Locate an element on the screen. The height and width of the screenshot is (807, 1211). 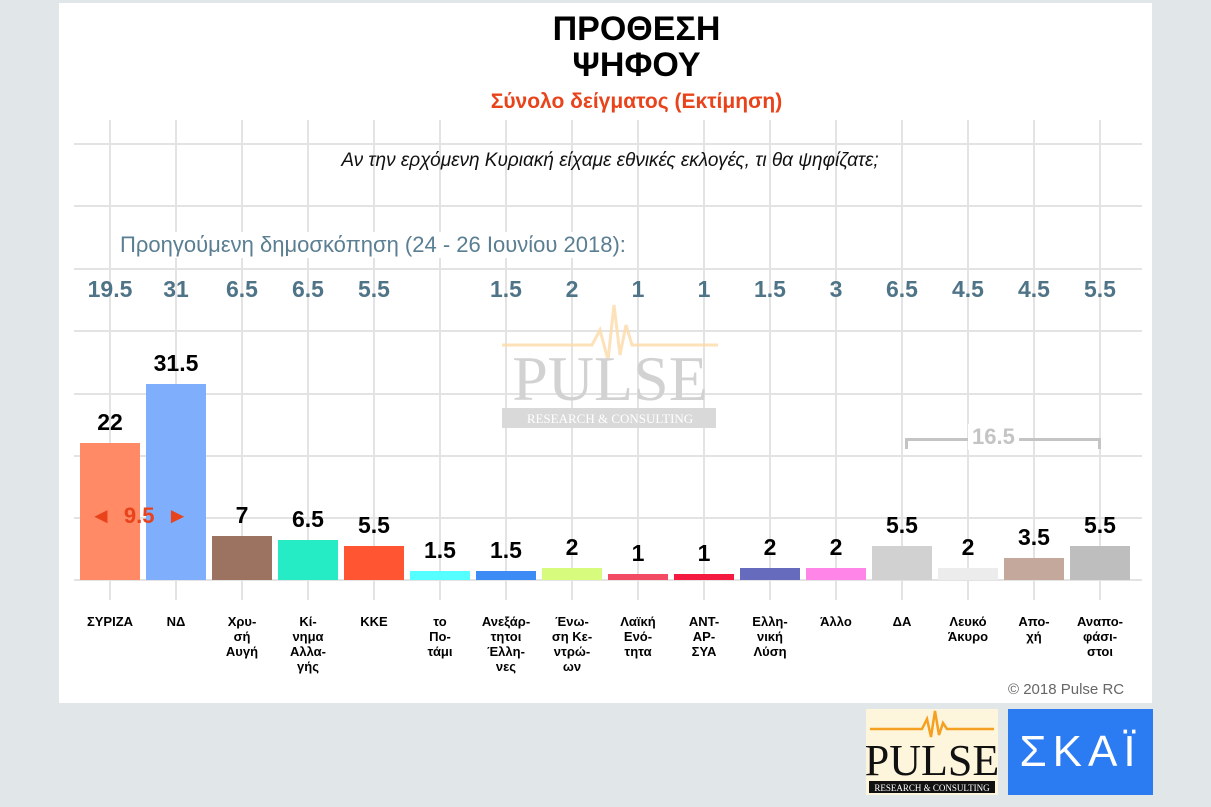
previous-value: 31 is located at coordinates (176, 289).